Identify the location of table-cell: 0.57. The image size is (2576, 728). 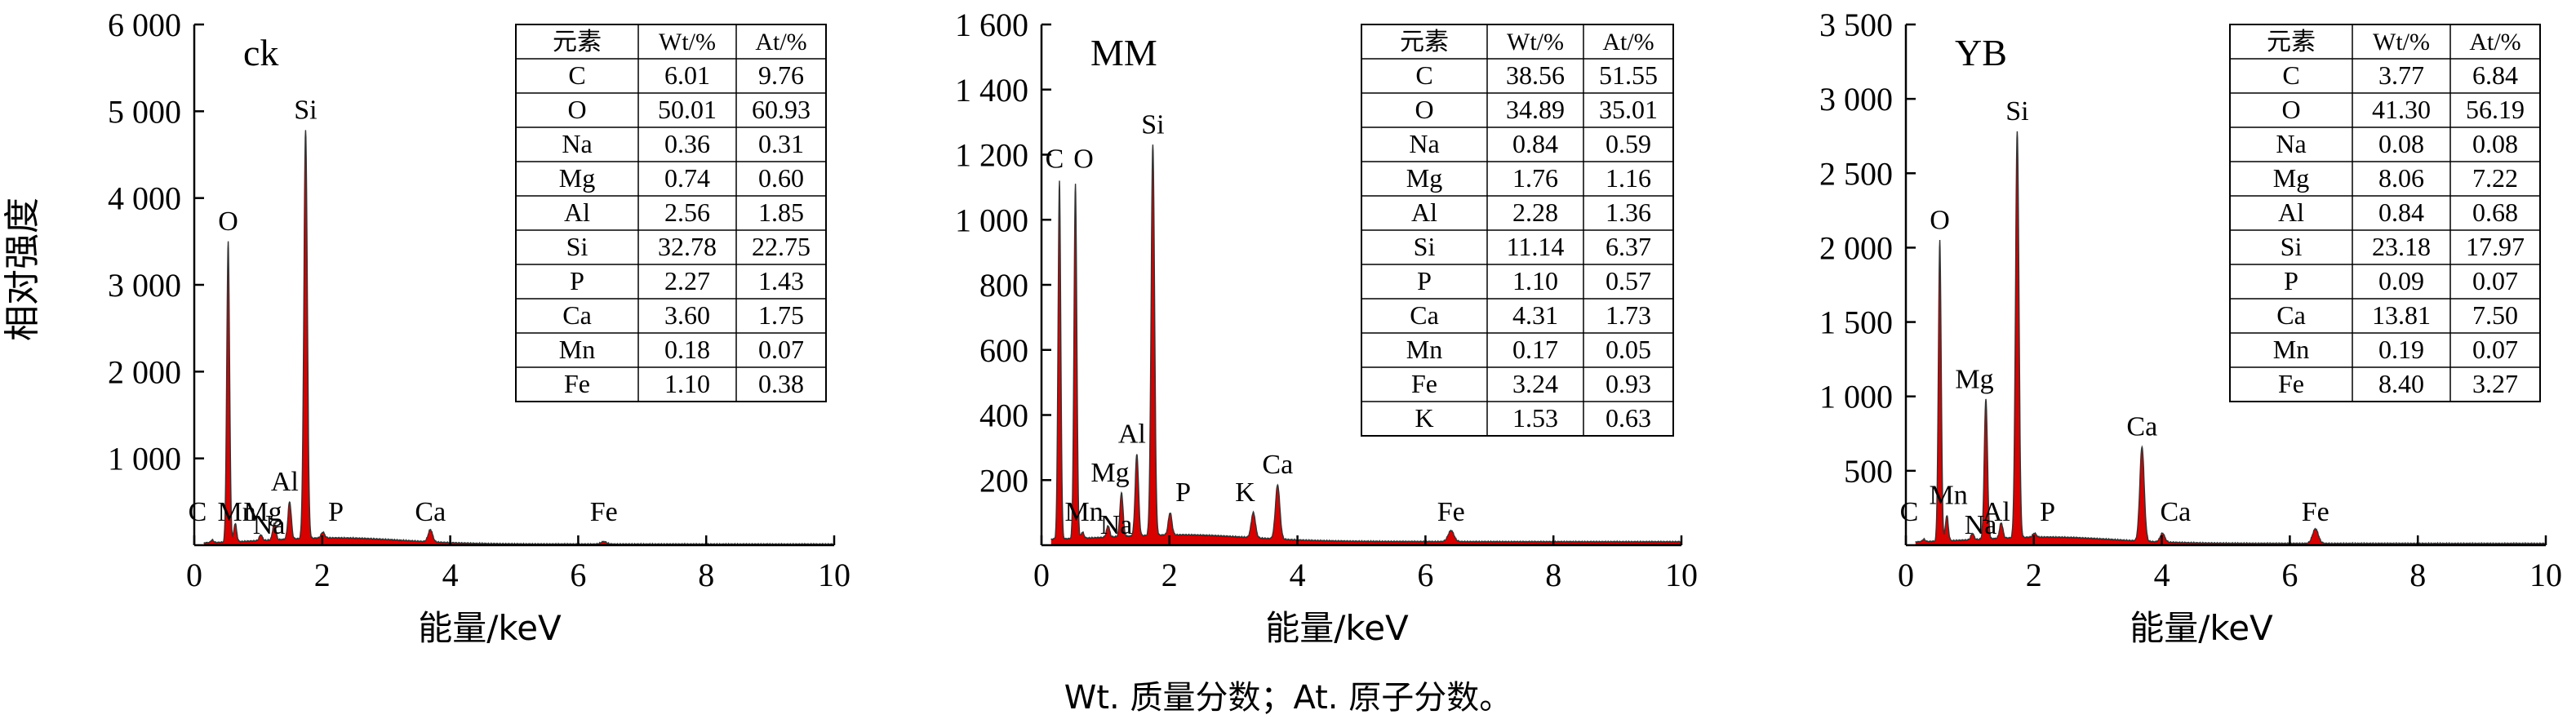
(1628, 281).